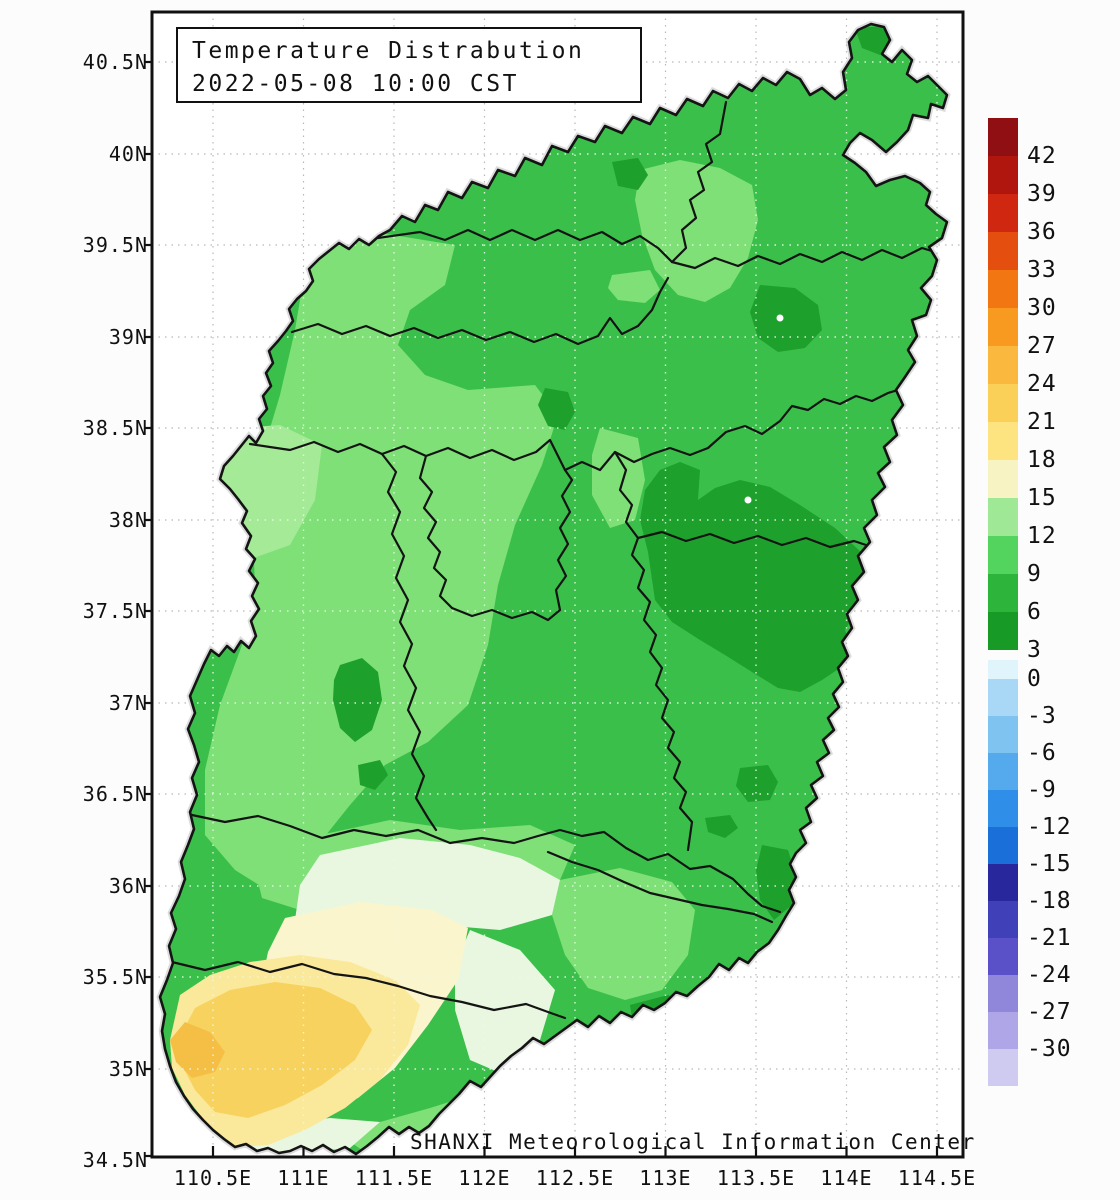 Image resolution: width=1120 pixels, height=1200 pixels. What do you see at coordinates (846, 1178) in the screenshot?
I see `x-axis-tick-label: 114E` at bounding box center [846, 1178].